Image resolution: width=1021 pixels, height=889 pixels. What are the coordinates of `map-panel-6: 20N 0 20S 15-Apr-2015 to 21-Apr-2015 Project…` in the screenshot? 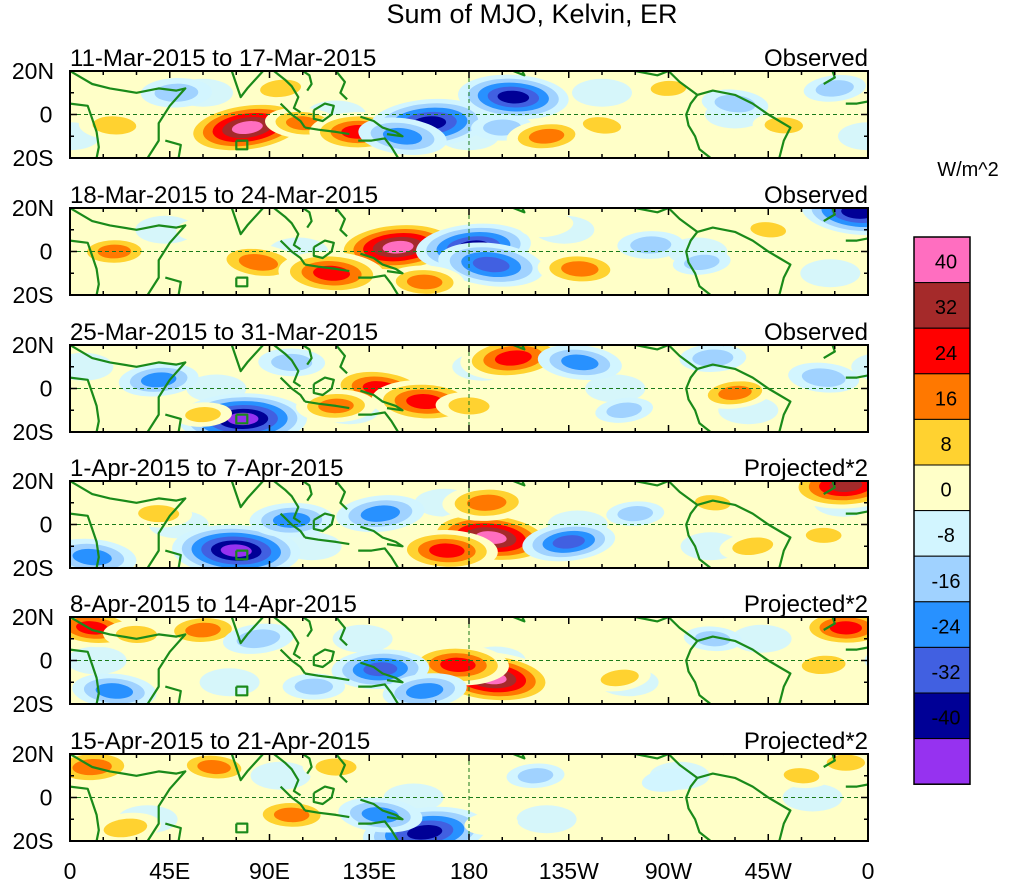 It's located at (440, 791).